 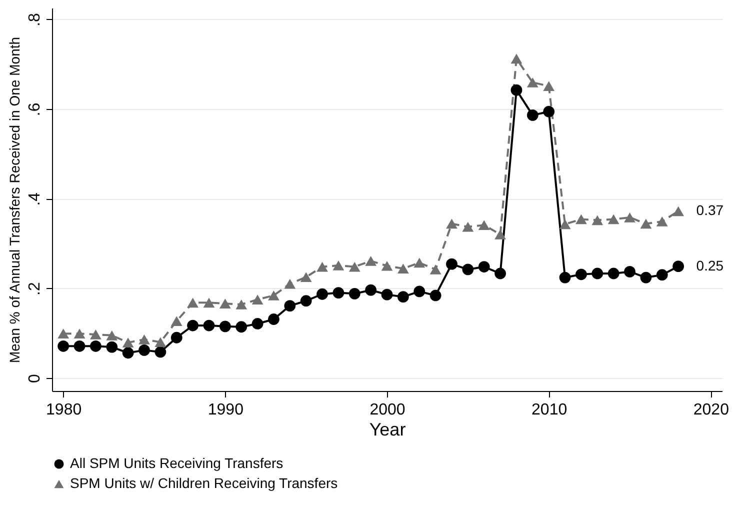 What do you see at coordinates (177, 463) in the screenshot?
I see `legend-label: All SPM Units Receiving Transfers` at bounding box center [177, 463].